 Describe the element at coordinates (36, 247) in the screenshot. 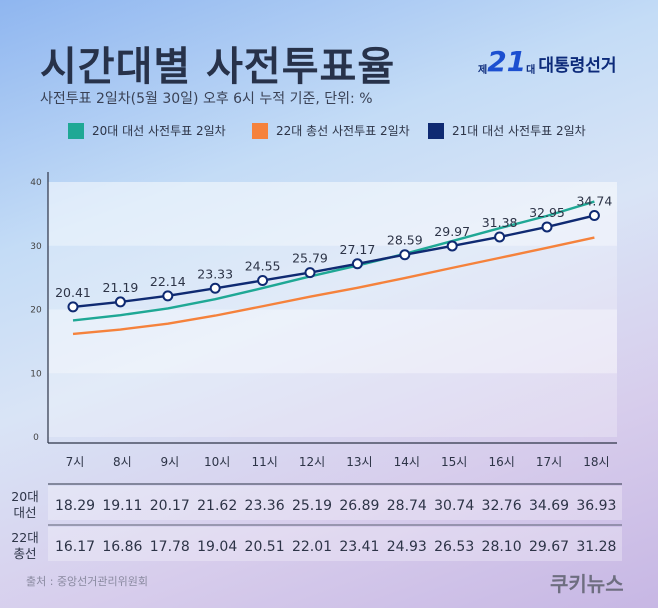

I see `y-tick-label: 30` at that location.